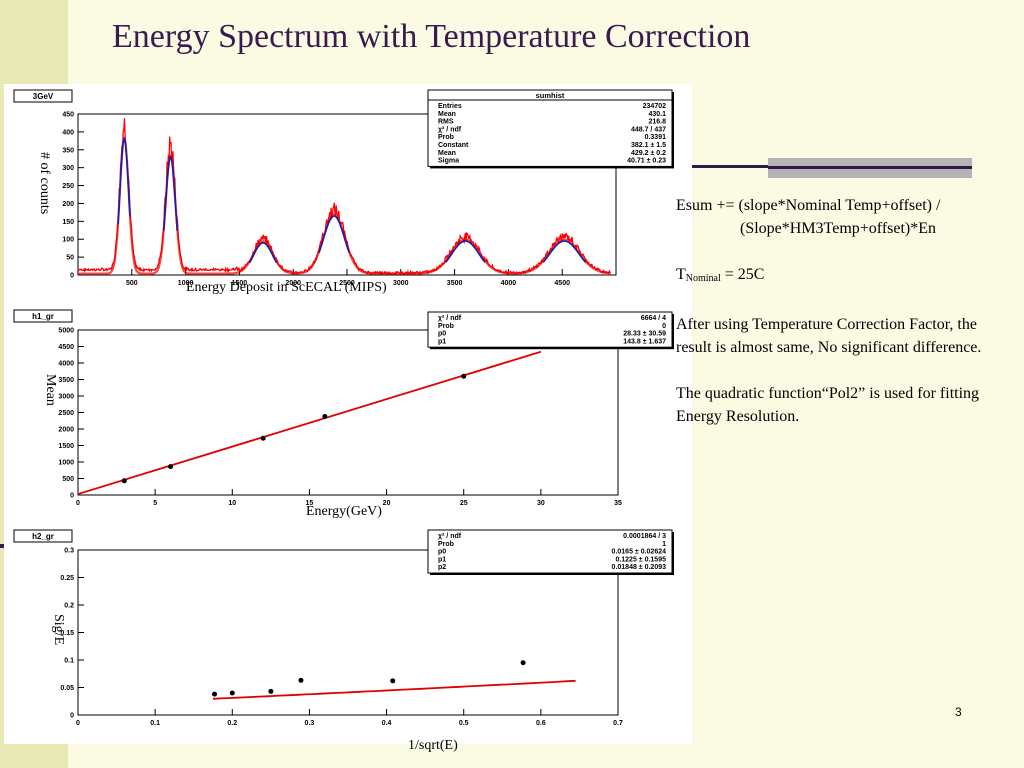 The height and width of the screenshot is (768, 1024). What do you see at coordinates (69, 661) in the screenshot?
I see `y-tick-label: 0.1` at bounding box center [69, 661].